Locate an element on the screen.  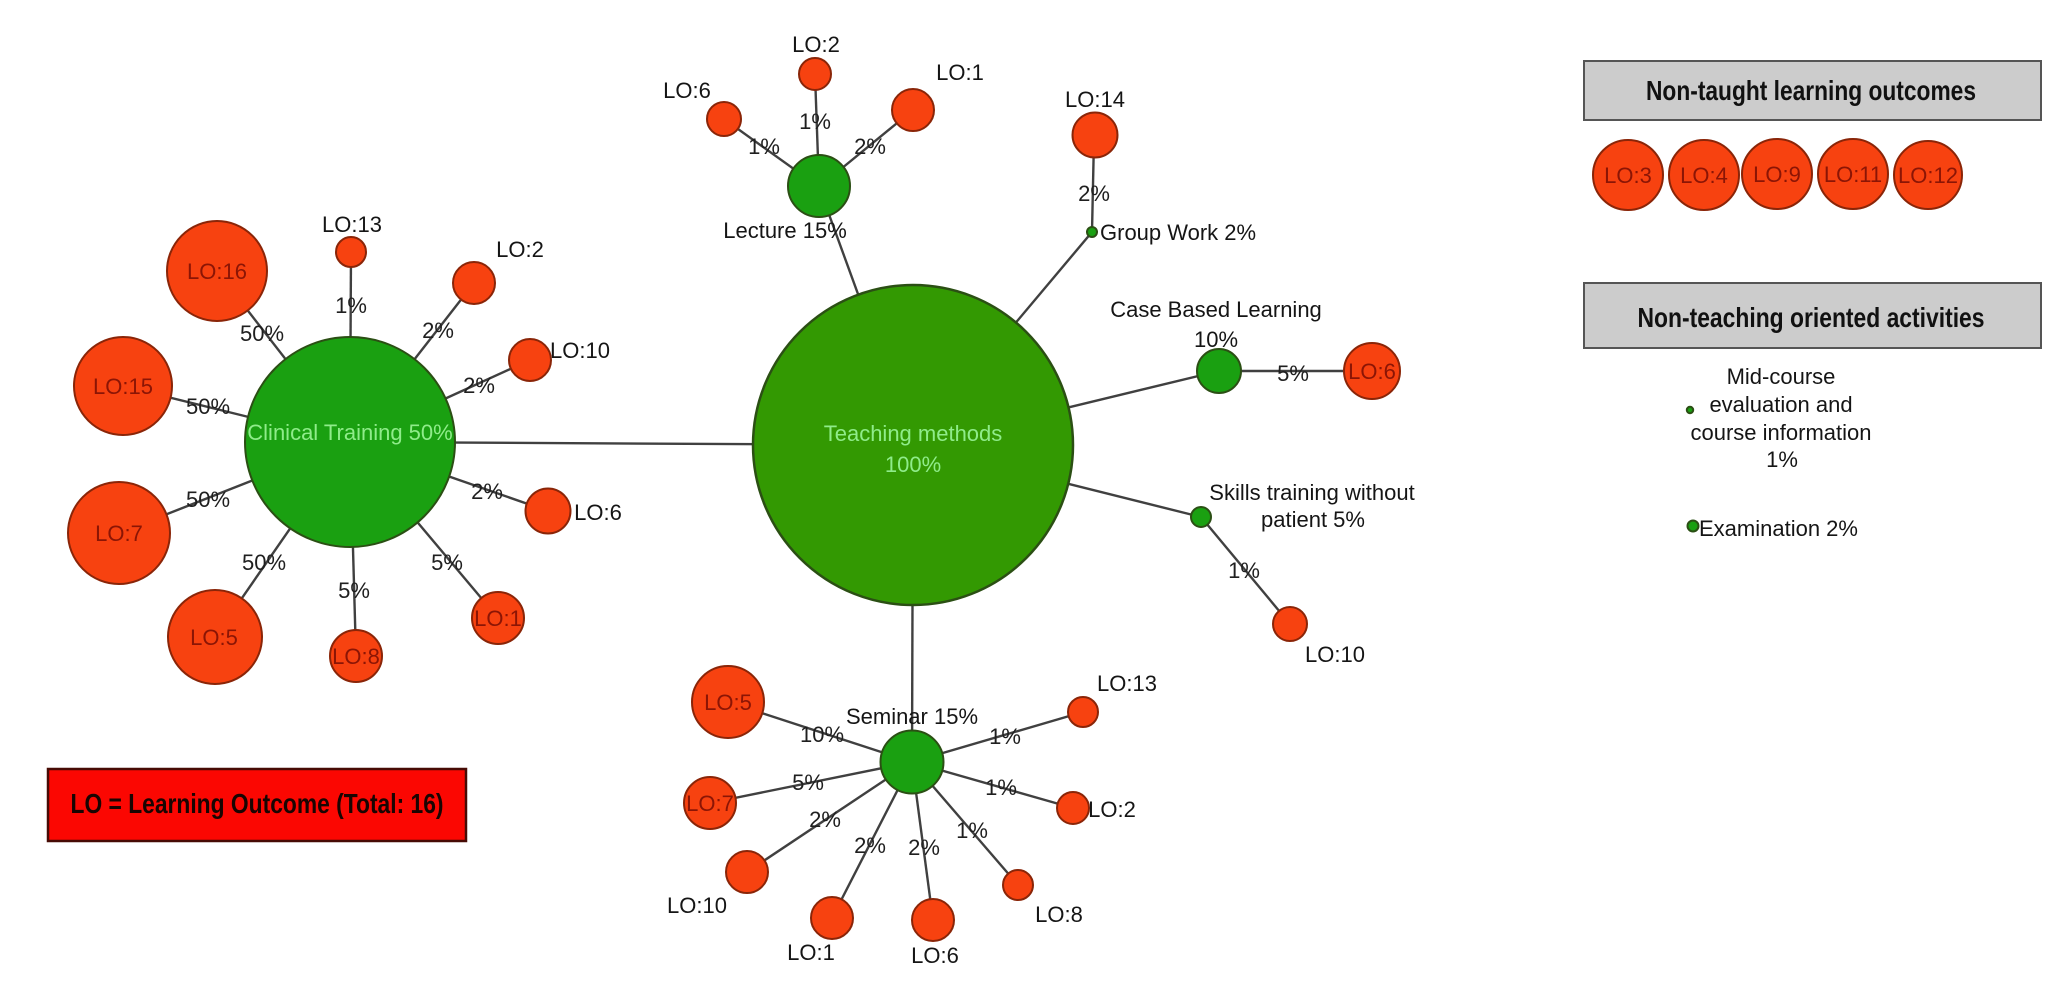
svg-text: LO:16 is located at coordinates (217, 271).